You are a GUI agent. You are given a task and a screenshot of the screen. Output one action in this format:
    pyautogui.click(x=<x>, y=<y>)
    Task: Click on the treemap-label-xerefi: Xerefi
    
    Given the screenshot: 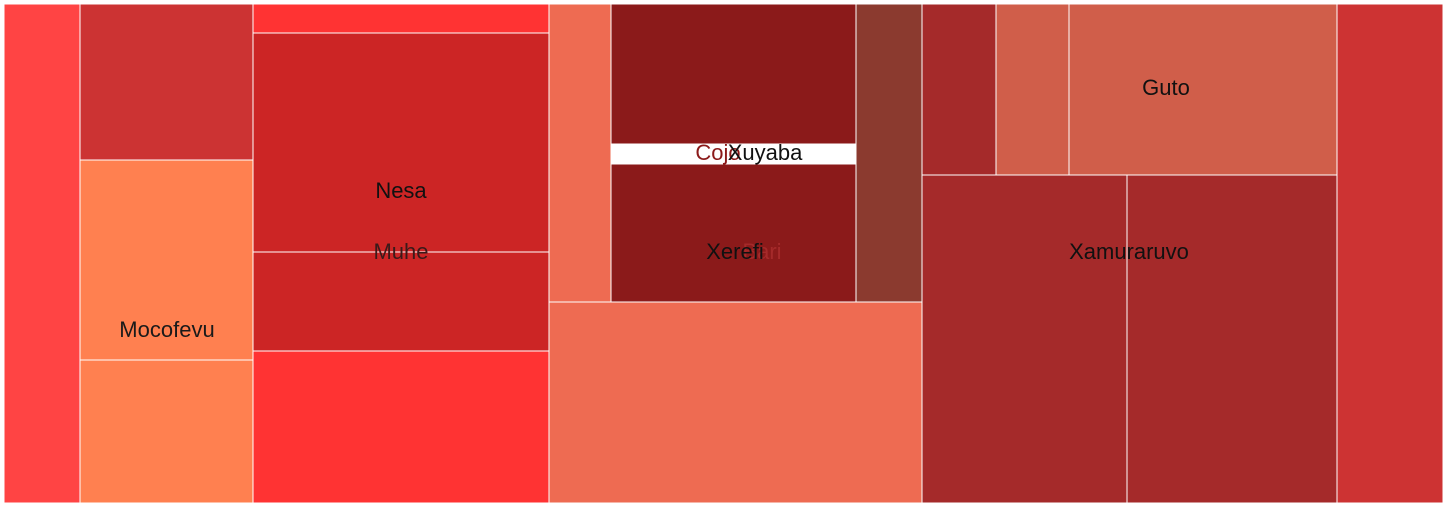 What is the action you would take?
    pyautogui.click(x=734, y=251)
    